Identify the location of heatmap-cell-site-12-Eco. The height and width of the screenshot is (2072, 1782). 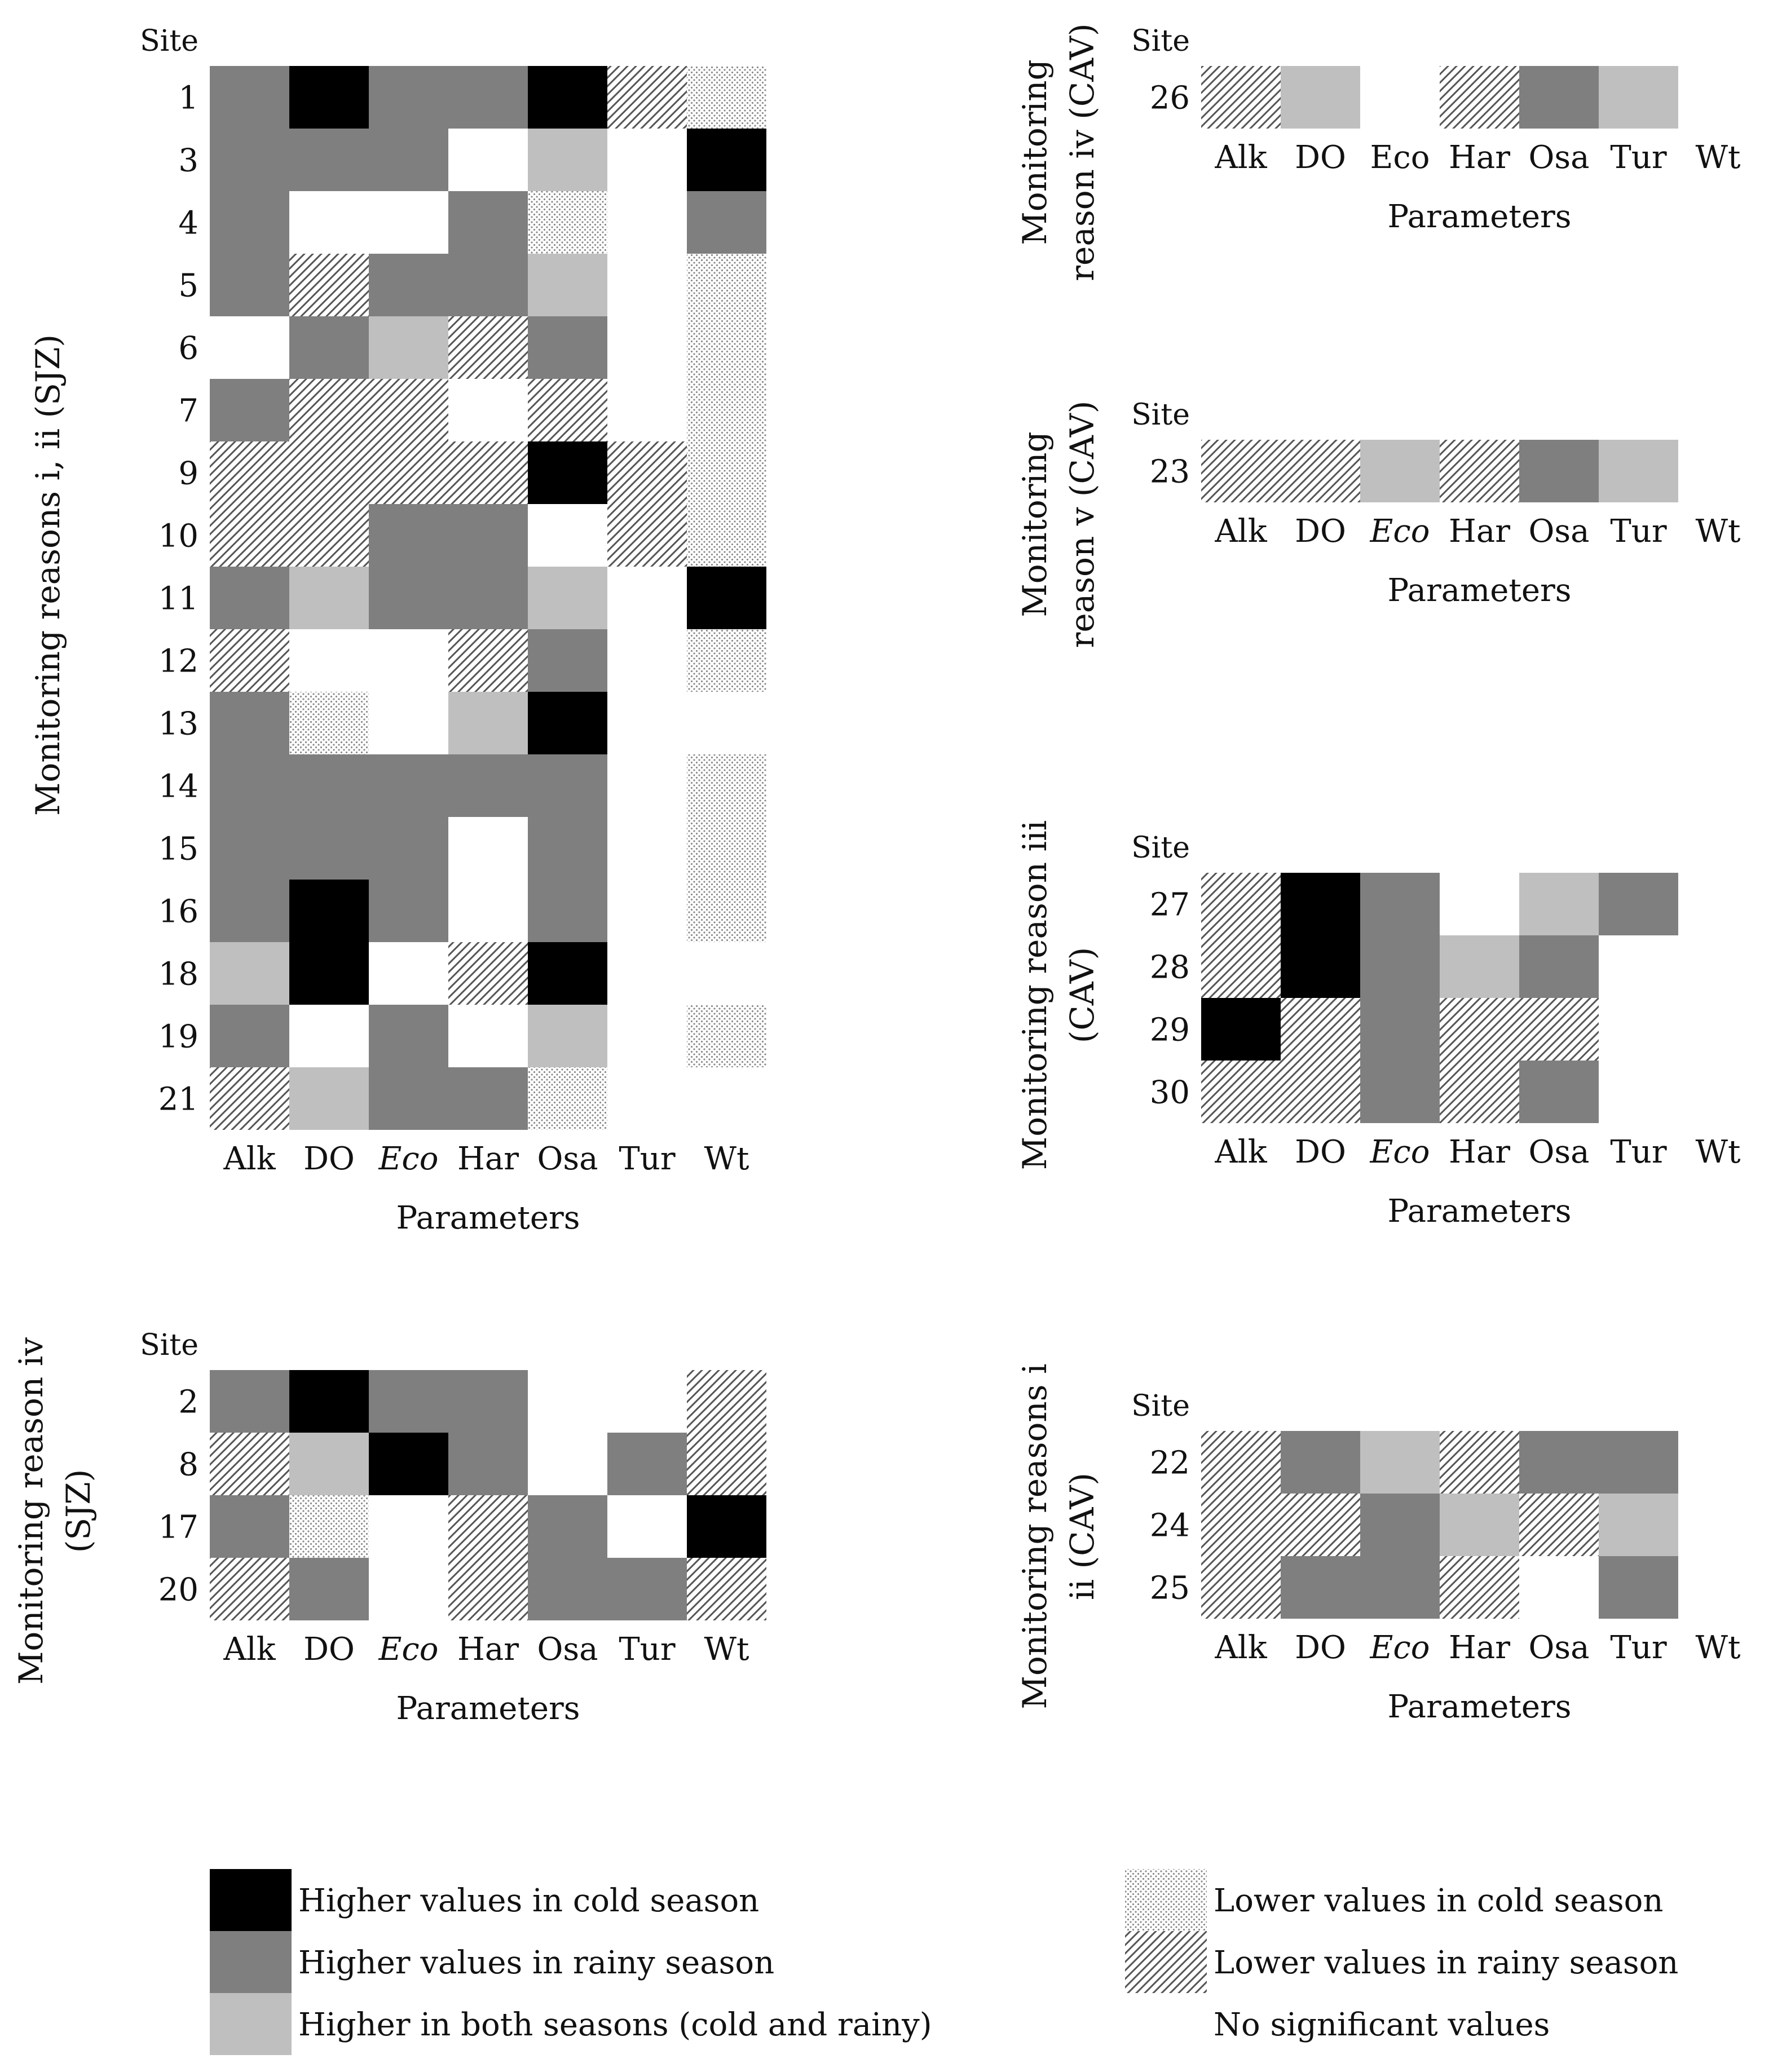
(408, 660).